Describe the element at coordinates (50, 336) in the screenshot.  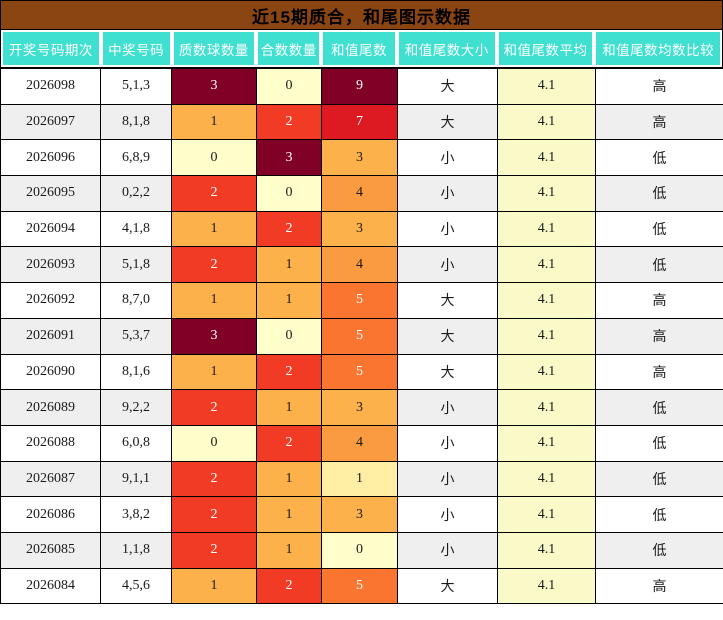
I see `period-cell: 2026091` at that location.